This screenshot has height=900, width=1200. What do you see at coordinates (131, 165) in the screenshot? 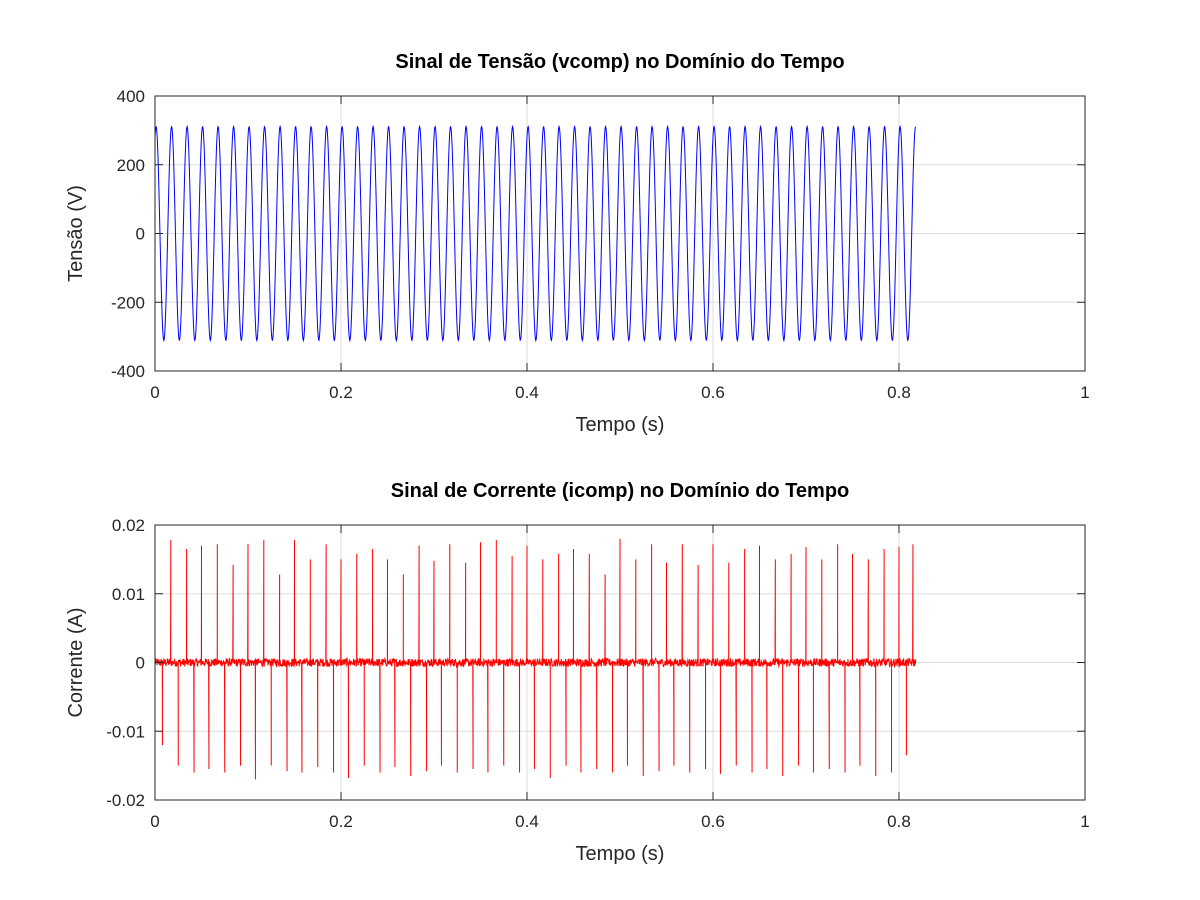
I see `voltage-y-tick-label-1: 200` at bounding box center [131, 165].